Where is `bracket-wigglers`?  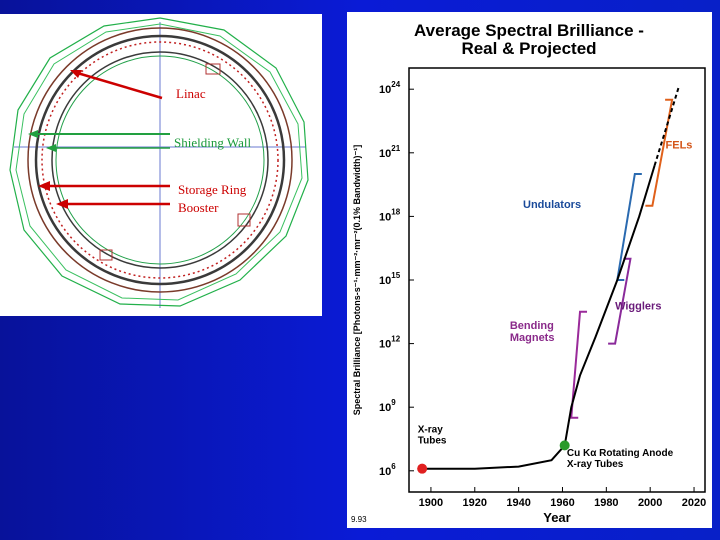 bracket-wigglers is located at coordinates (620, 301).